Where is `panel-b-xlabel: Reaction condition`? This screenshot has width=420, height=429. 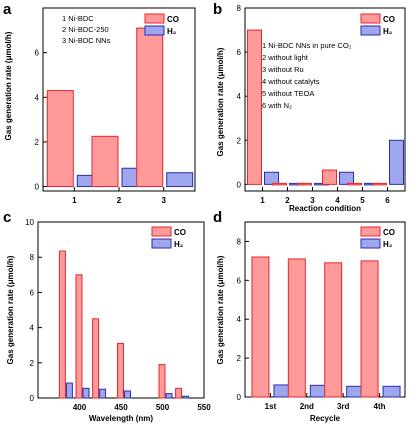
panel-b-xlabel: Reaction condition is located at coordinates (325, 208).